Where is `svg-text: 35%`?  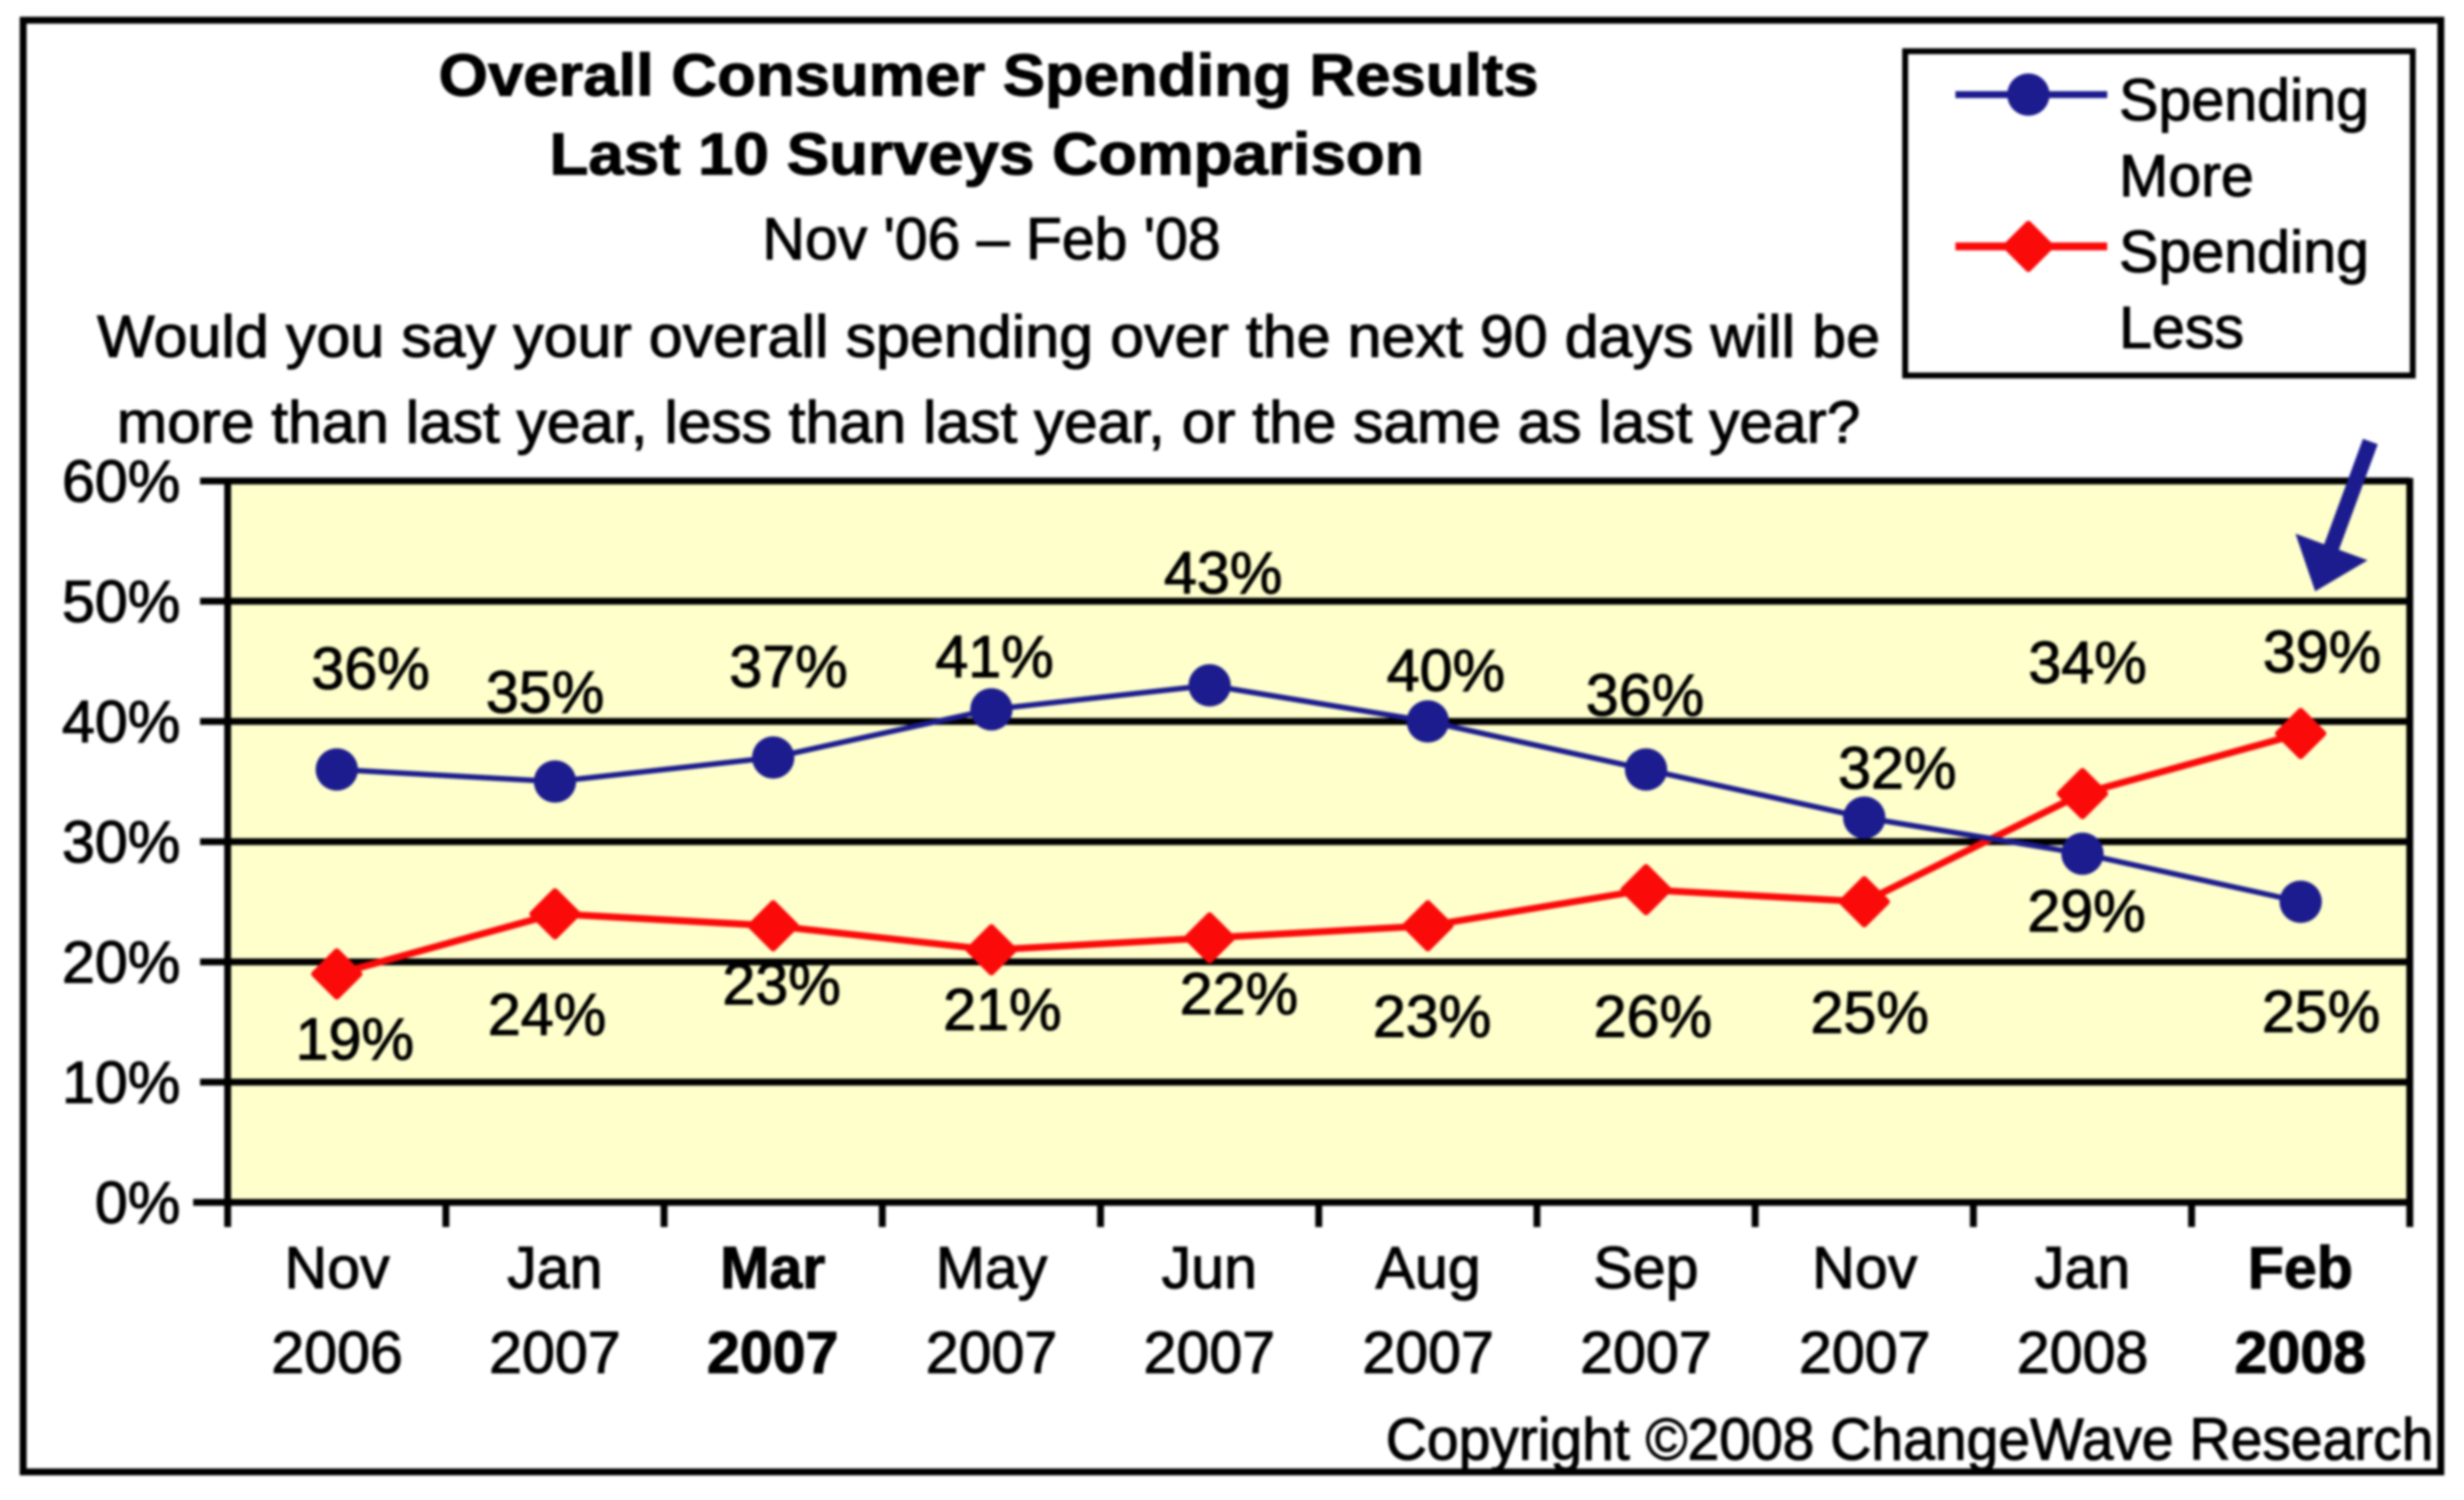 svg-text: 35% is located at coordinates (545, 692).